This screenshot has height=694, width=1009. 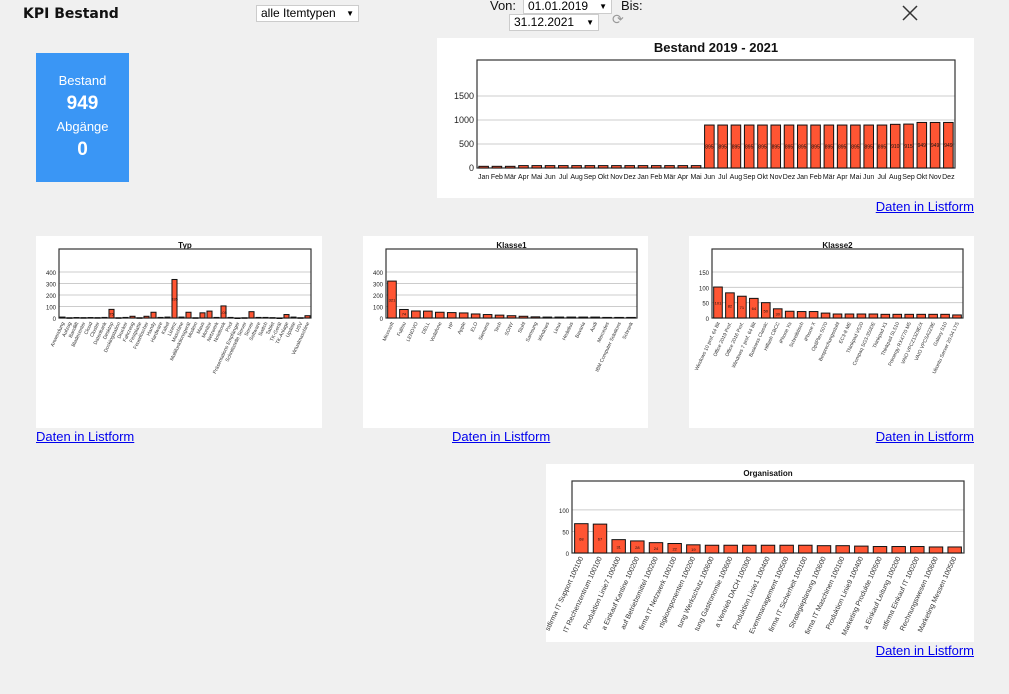 I want to click on x-tick-label: Marketing Messen 100500, so click(x=937, y=595).